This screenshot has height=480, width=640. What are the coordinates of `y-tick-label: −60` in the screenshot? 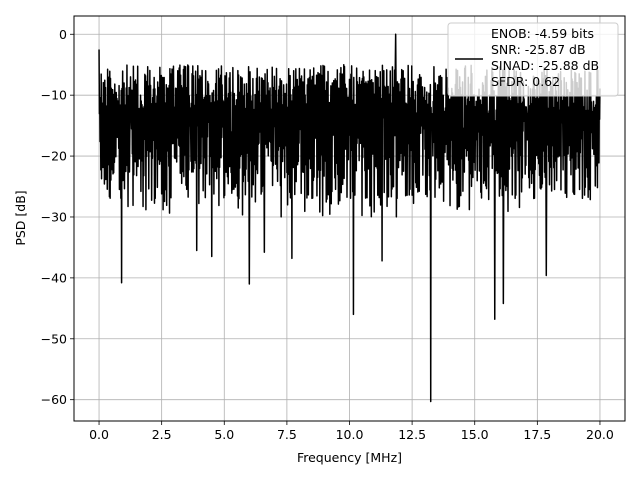 It's located at (54, 399).